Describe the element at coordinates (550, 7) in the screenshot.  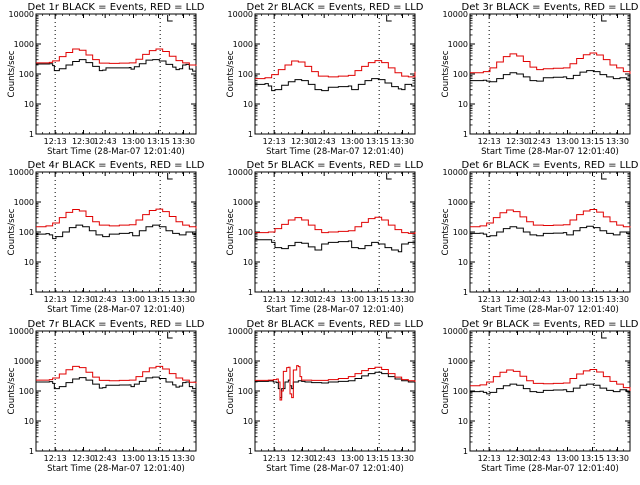
I see `chart-title: Det 3r BLACK = Events, RED = LLD` at that location.